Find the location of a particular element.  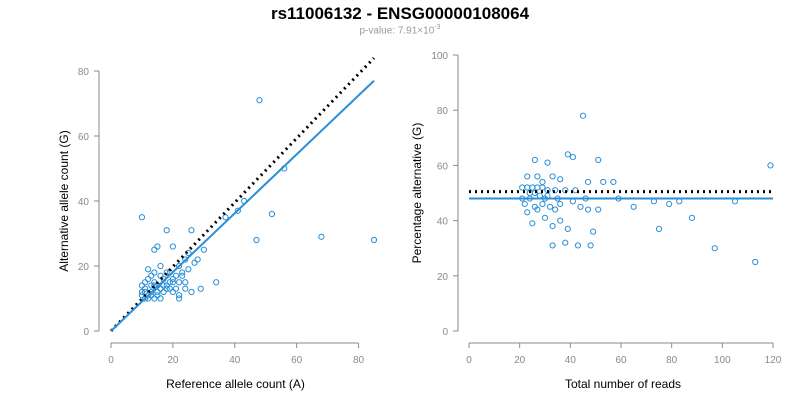

x-axis-title: Reference allele count (A) is located at coordinates (235, 384).